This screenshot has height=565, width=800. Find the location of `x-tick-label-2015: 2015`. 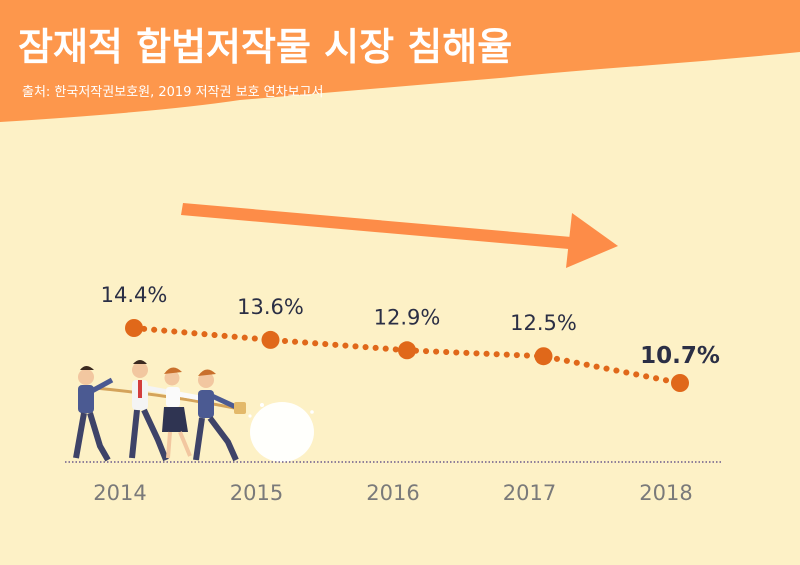

x-tick-label-2015: 2015 is located at coordinates (256, 493).